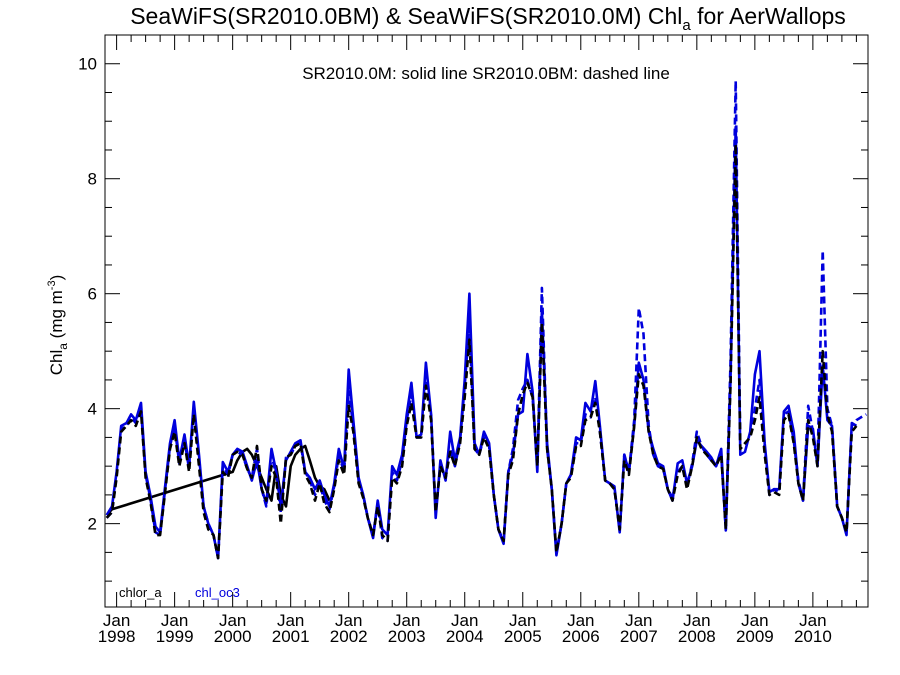 The image size is (900, 675). I want to click on x-tick-label-year: 1999, so click(175, 636).